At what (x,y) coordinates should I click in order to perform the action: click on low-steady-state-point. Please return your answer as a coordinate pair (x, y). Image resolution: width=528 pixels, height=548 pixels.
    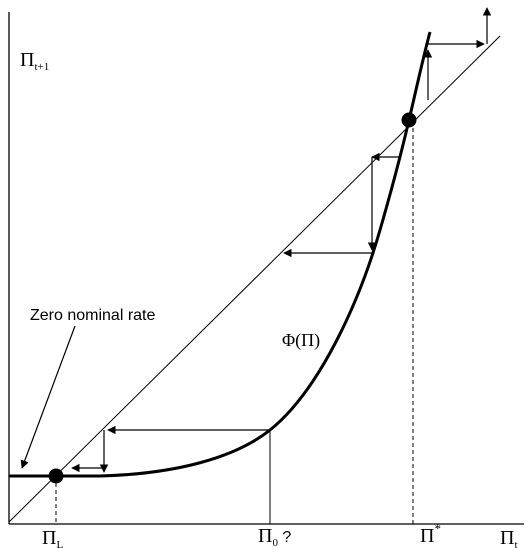
    Looking at the image, I should click on (56, 476).